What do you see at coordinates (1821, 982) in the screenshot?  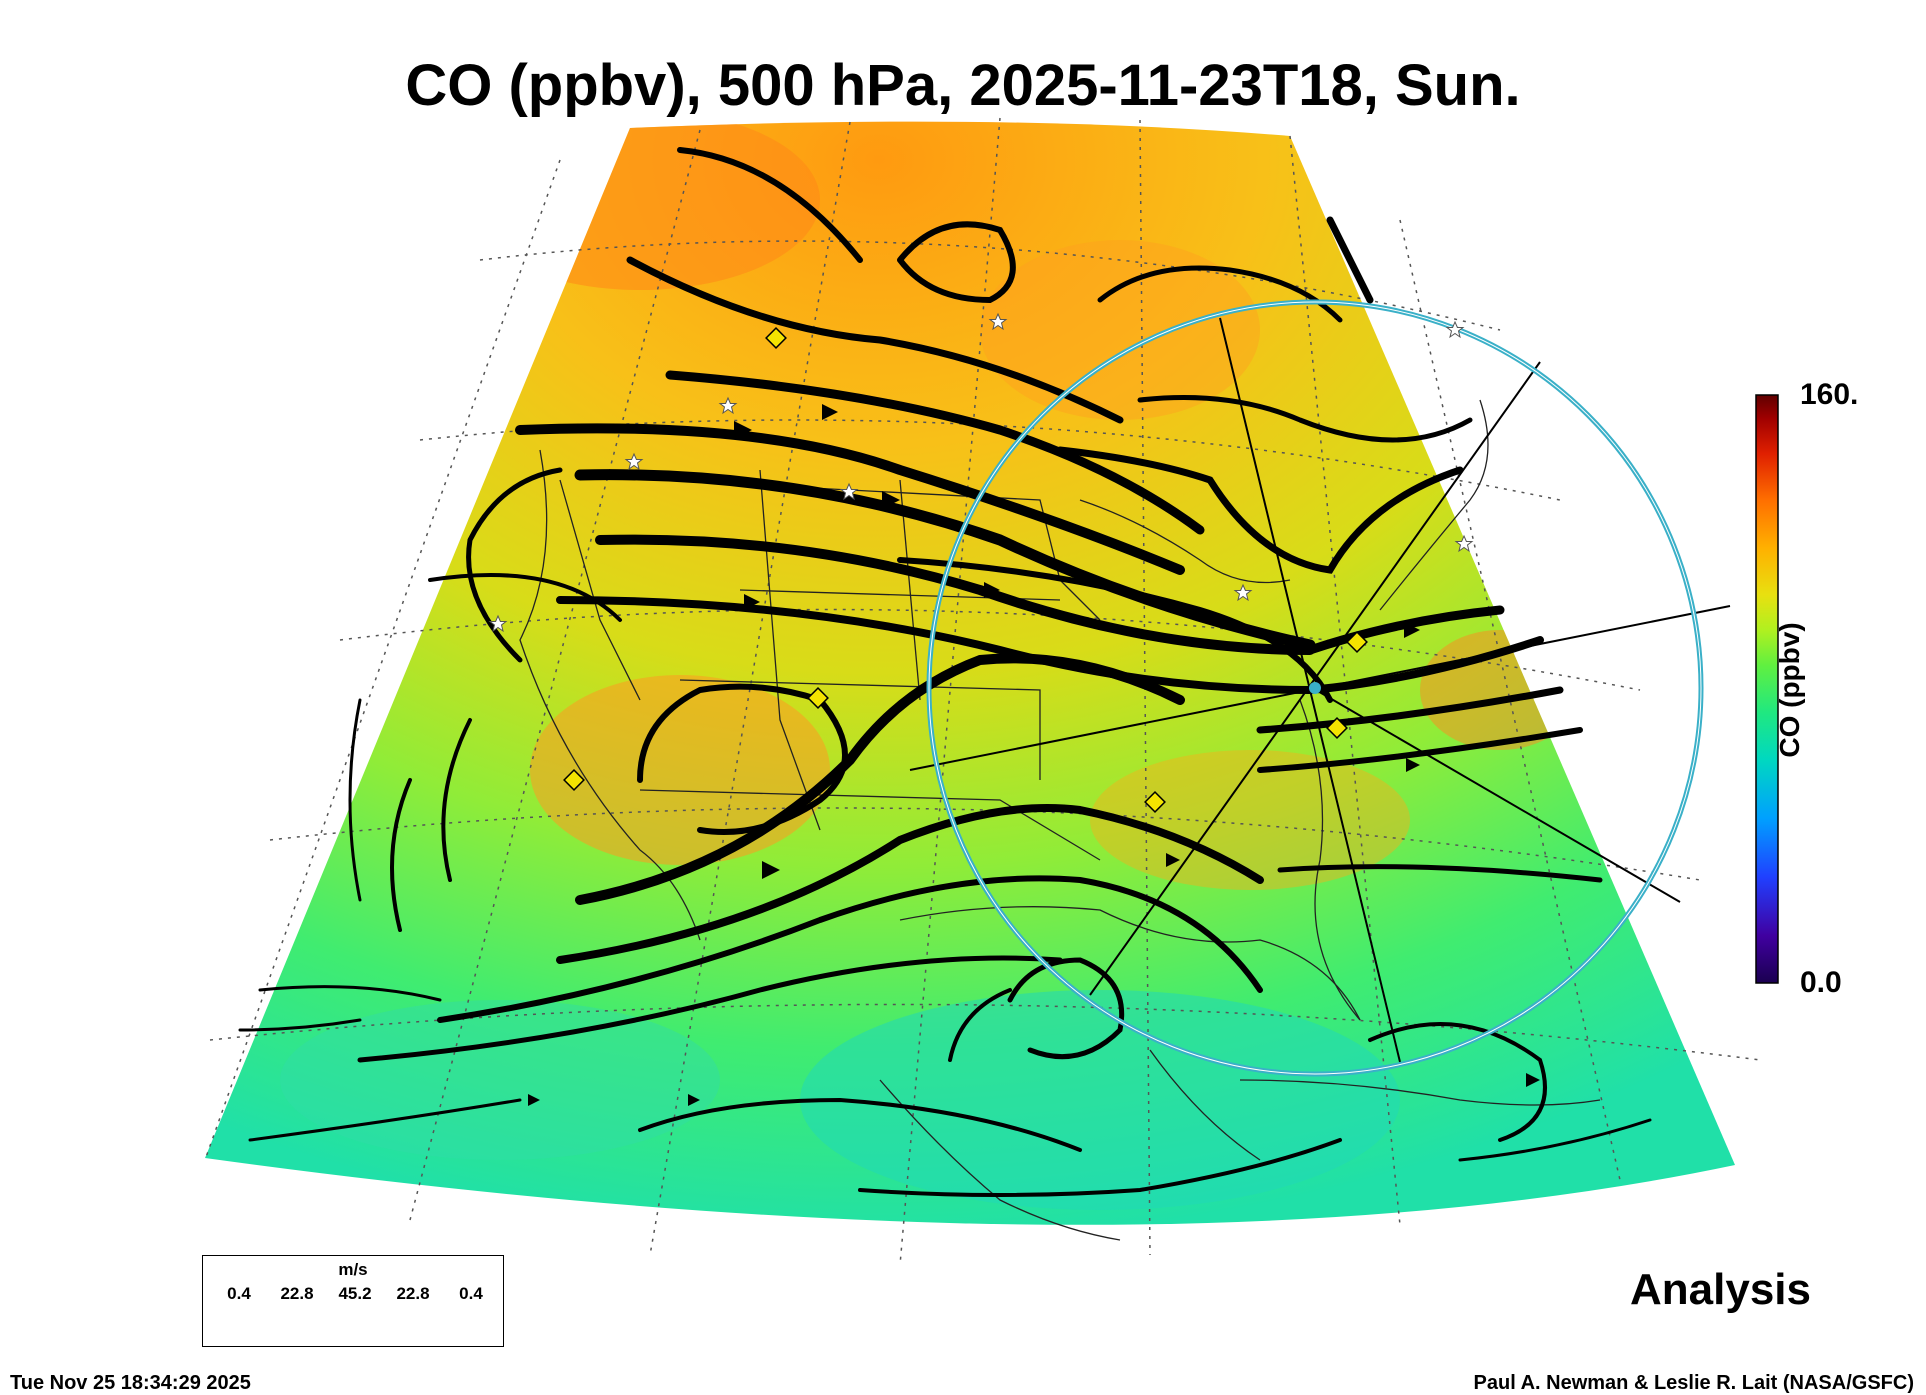 I see `colorbar-min-label: 0.0` at bounding box center [1821, 982].